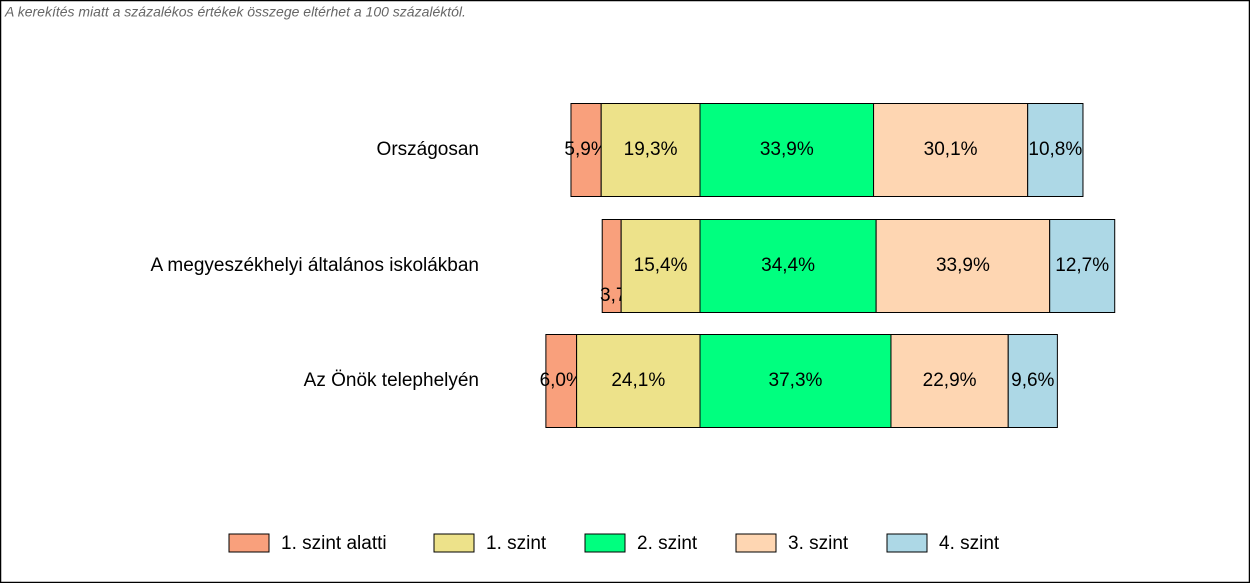  I want to click on legend-label: 4. szint, so click(969, 543).